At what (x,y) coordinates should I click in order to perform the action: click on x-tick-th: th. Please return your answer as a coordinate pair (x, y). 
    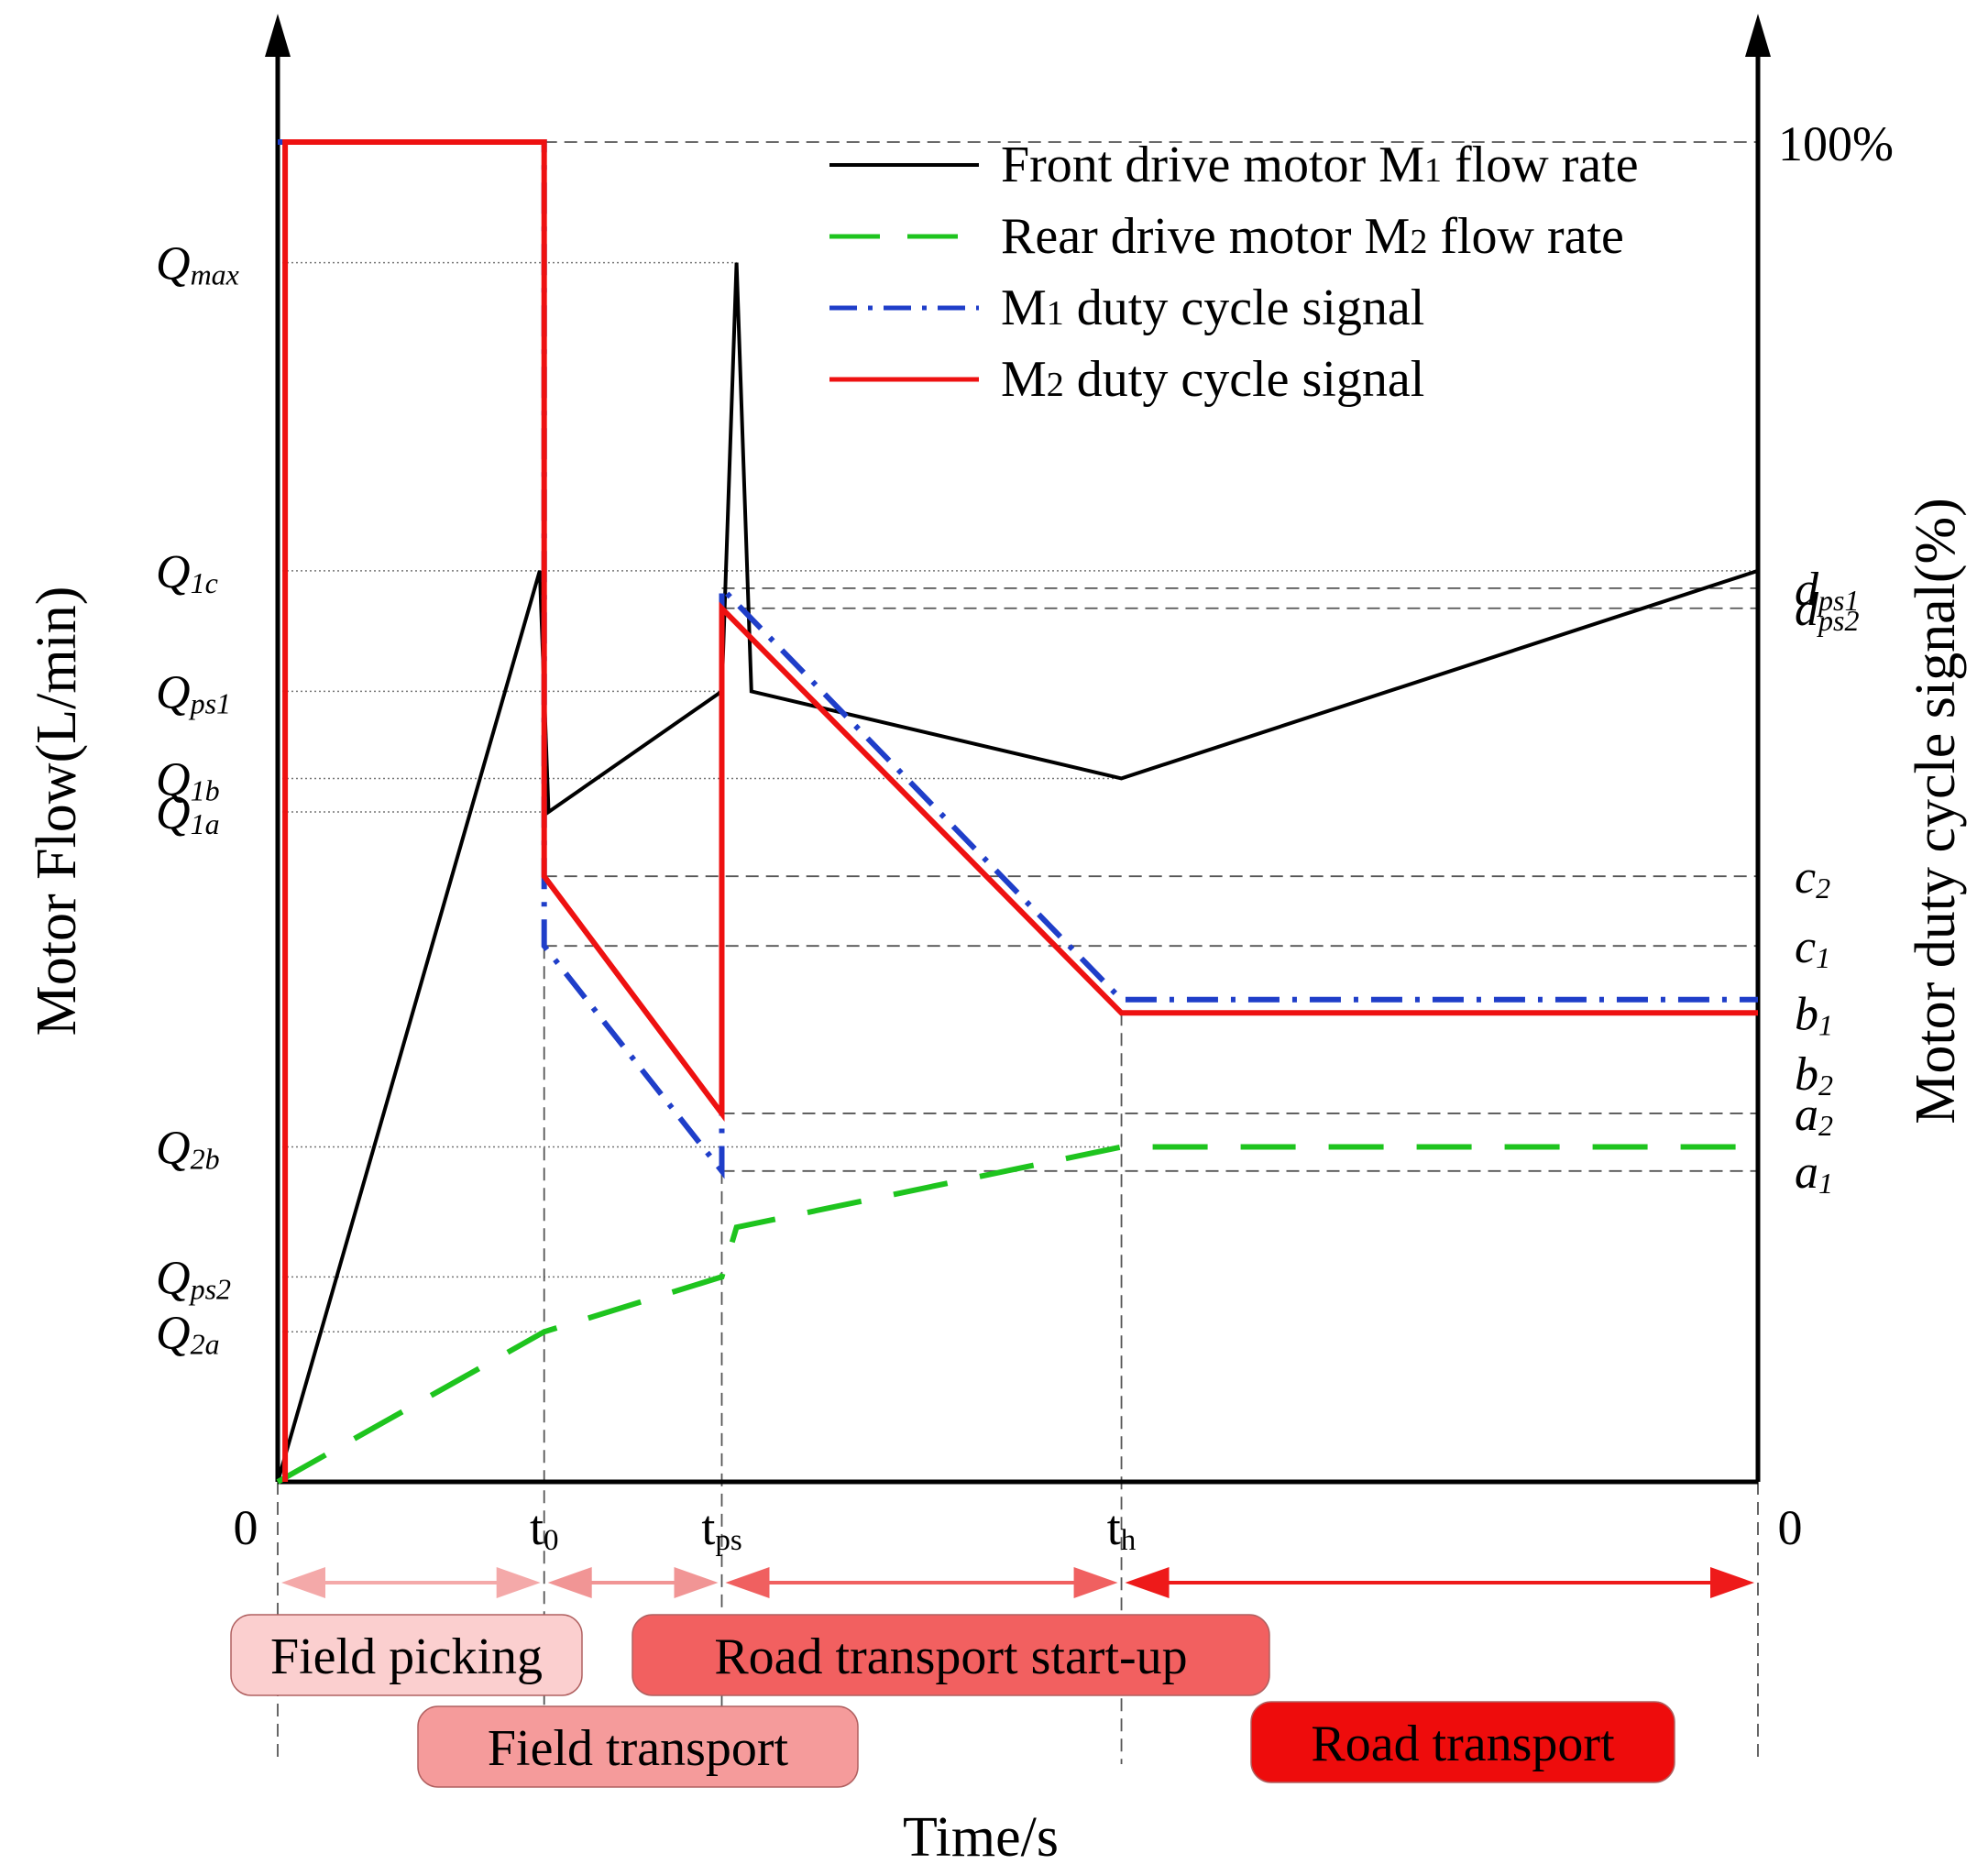
    Looking at the image, I should click on (1122, 1528).